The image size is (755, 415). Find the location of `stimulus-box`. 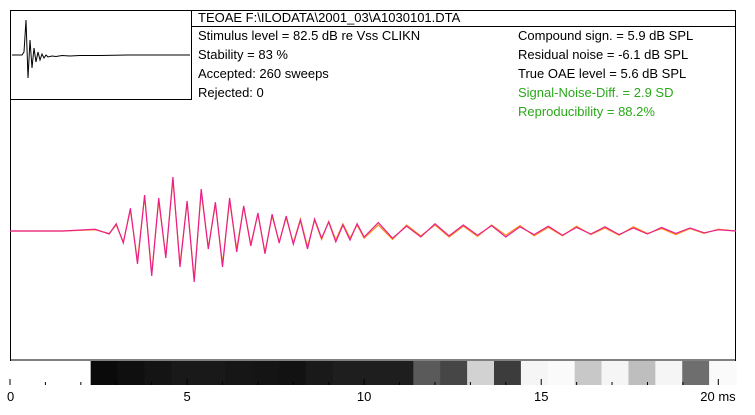

stimulus-box is located at coordinates (101, 55).